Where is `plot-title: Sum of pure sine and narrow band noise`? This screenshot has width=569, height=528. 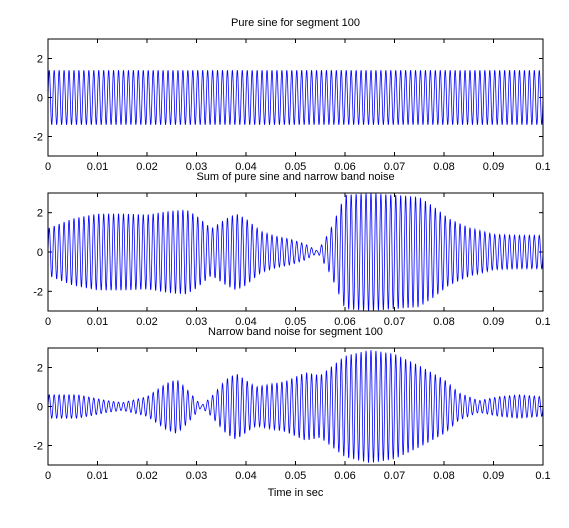
plot-title: Sum of pure sine and narrow band noise is located at coordinates (295, 177).